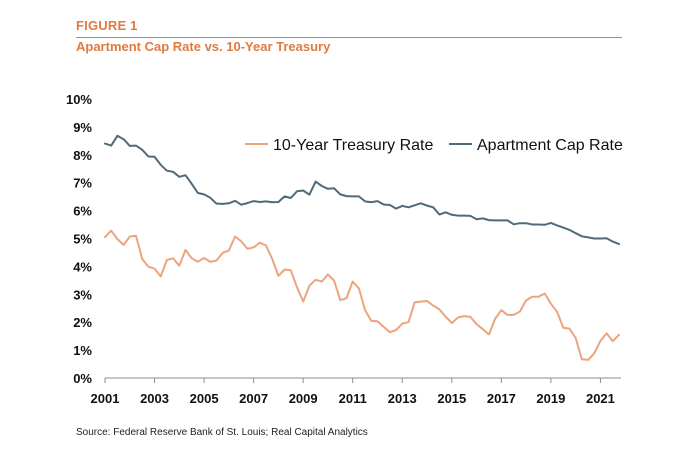 The height and width of the screenshot is (450, 700). I want to click on y-tick-label: 8%, so click(82, 155).